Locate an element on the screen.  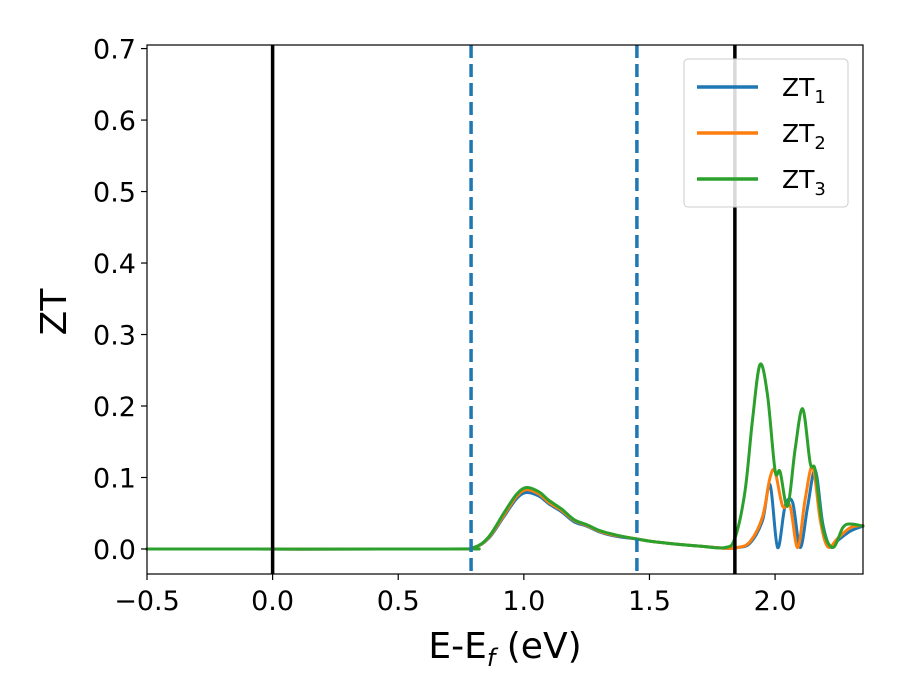
x-tick-label: 1.0 is located at coordinates (523, 601).